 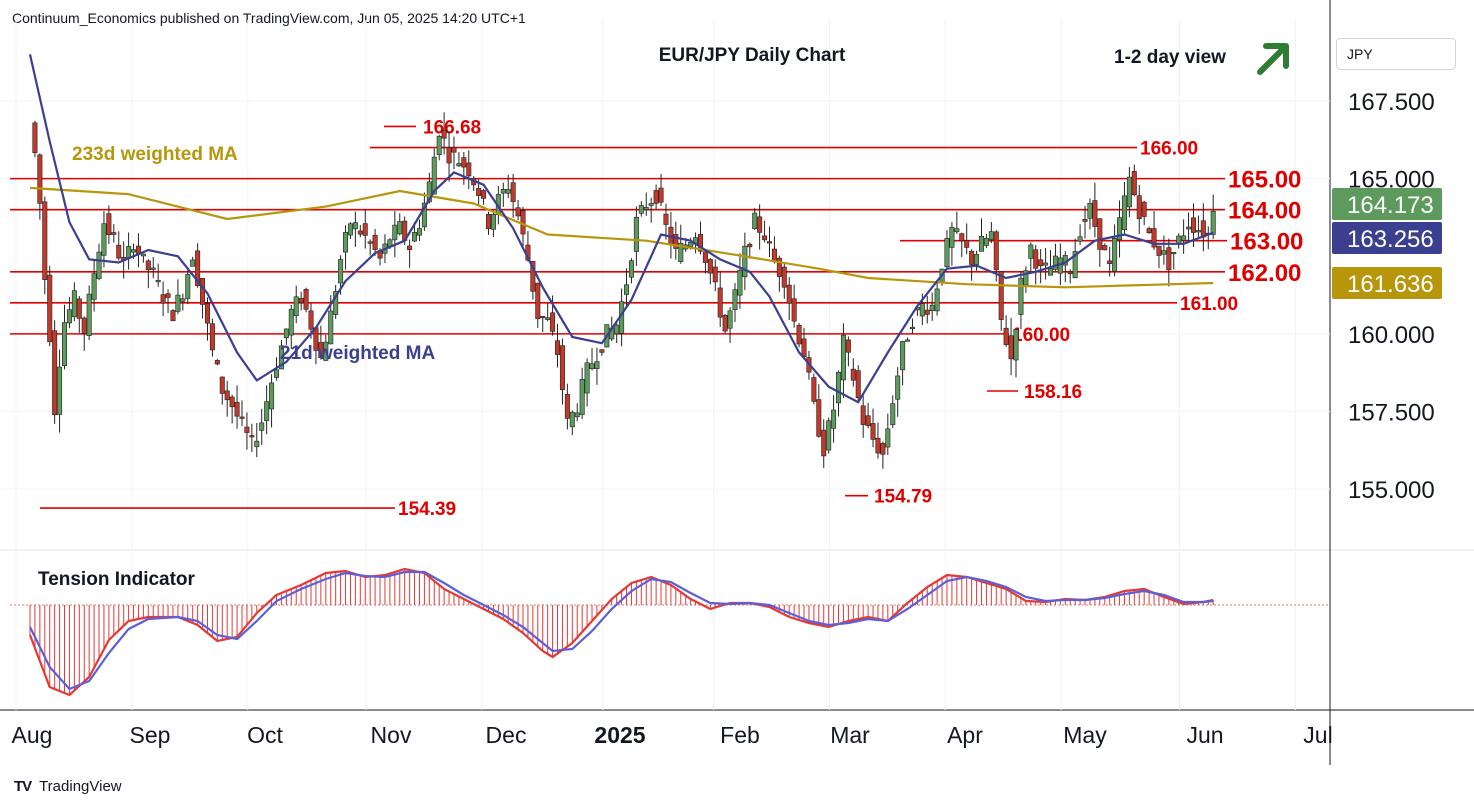 I want to click on level-label-166-00: 166.00, so click(x=1169, y=149).